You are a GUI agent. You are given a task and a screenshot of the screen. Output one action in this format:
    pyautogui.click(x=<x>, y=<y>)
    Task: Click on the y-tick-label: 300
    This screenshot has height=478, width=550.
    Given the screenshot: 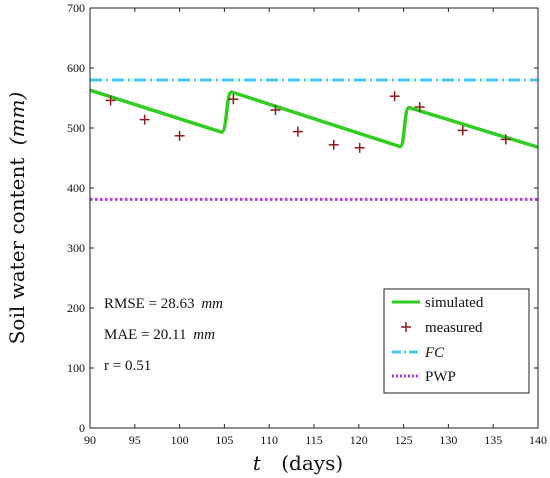 What is the action you would take?
    pyautogui.click(x=76, y=248)
    